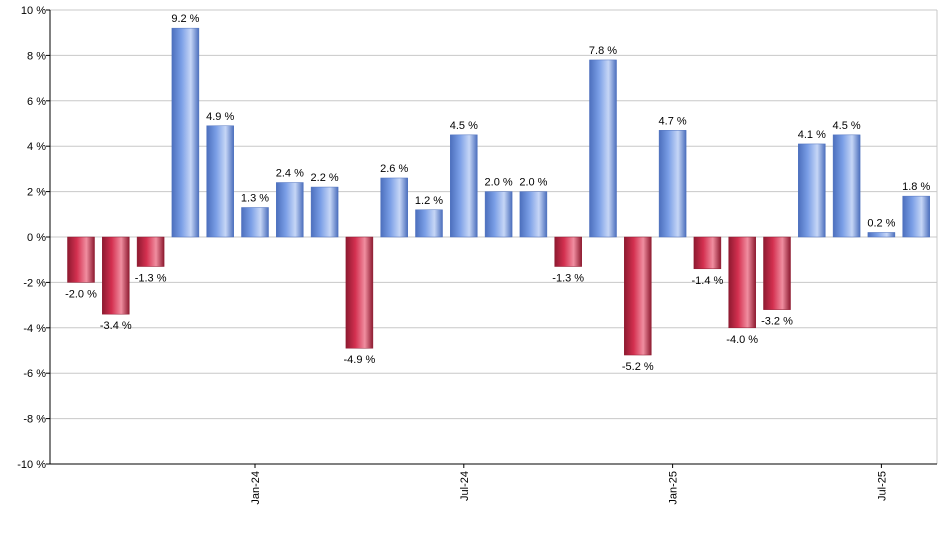 The height and width of the screenshot is (555, 940). I want to click on y-tick-label: 8 %, so click(36, 56).